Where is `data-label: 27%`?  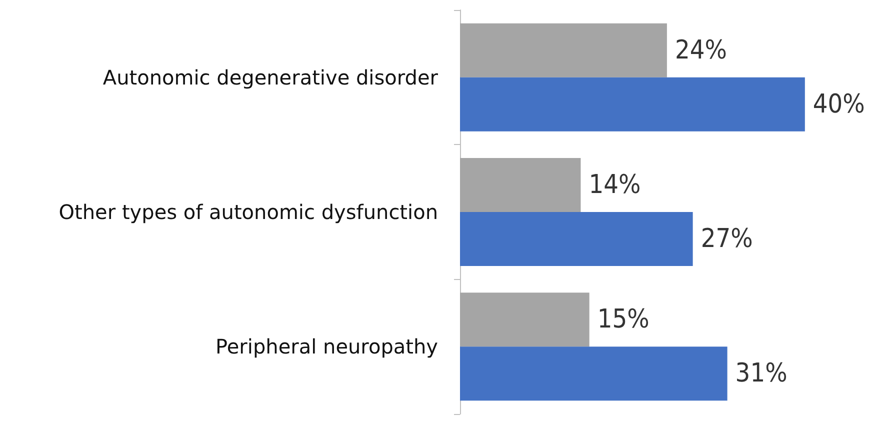 data-label: 27% is located at coordinates (726, 239).